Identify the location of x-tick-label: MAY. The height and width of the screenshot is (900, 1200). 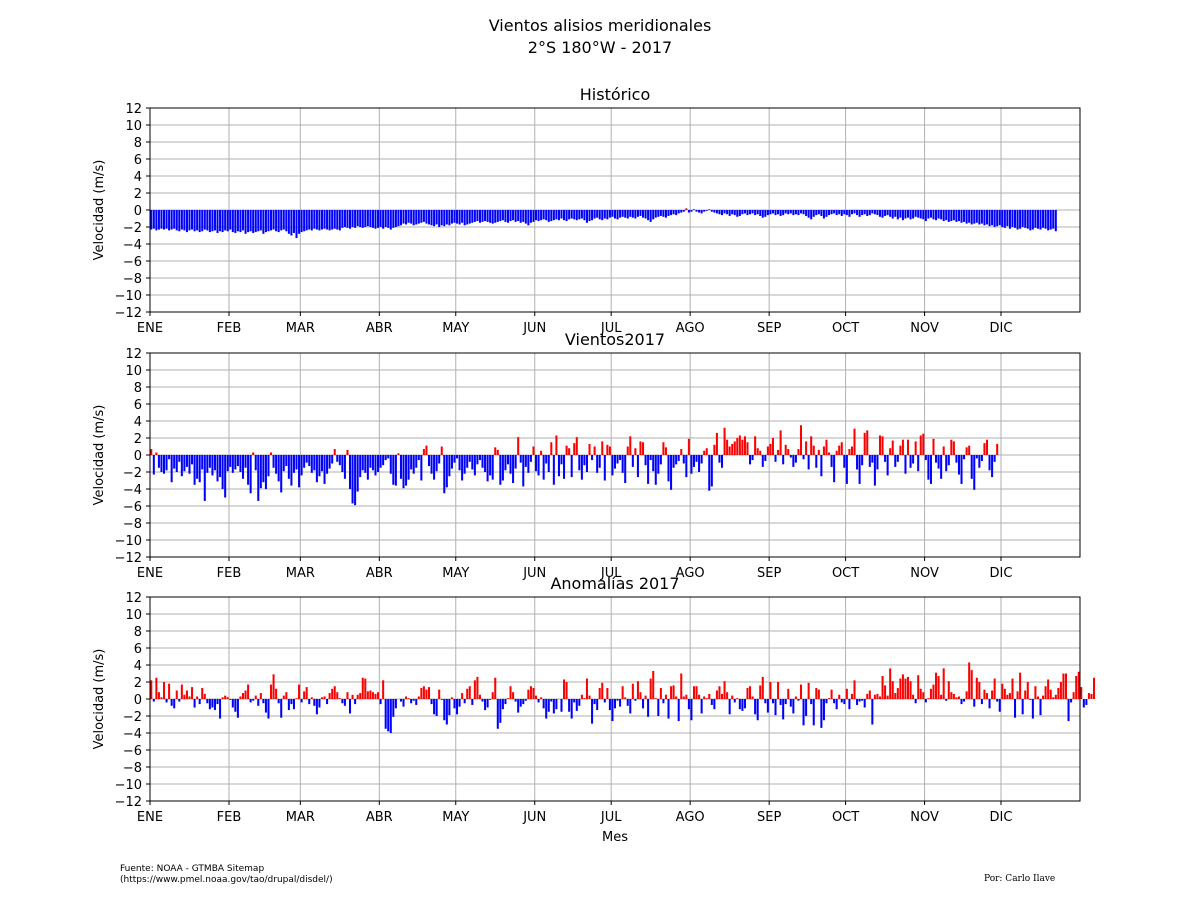
(455, 573).